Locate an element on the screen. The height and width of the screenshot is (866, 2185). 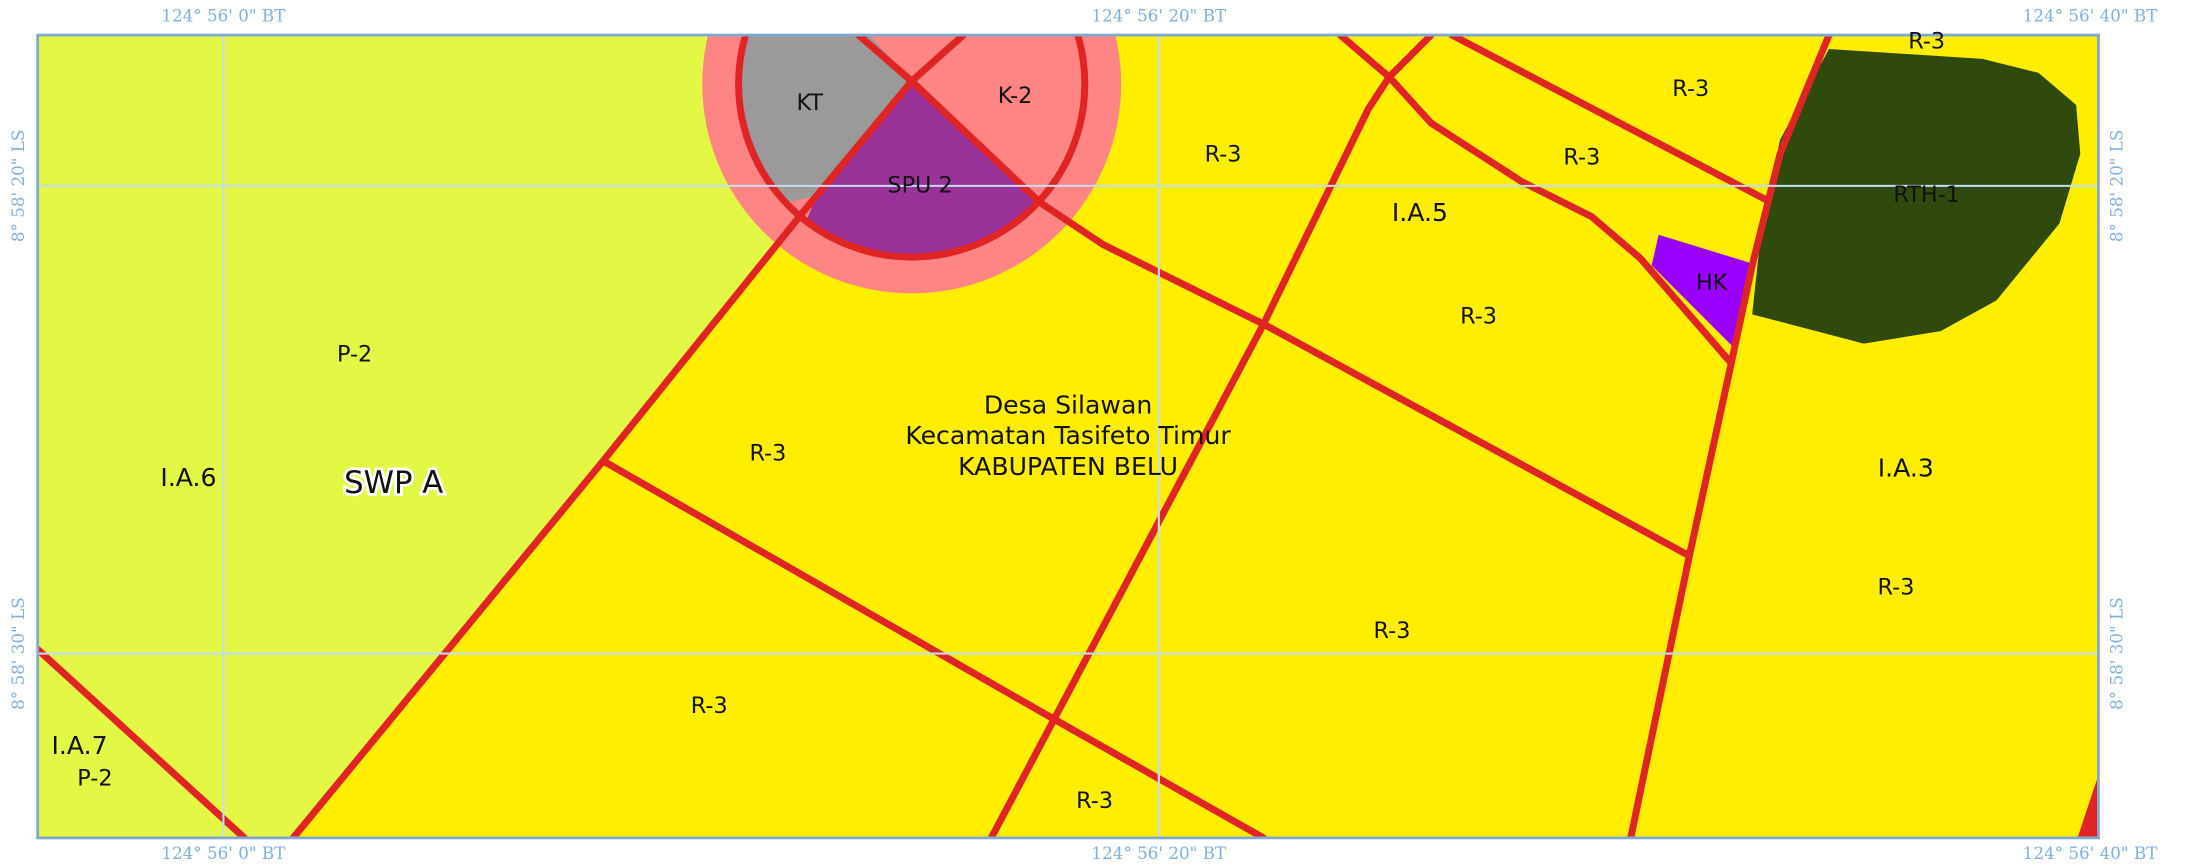
zone-label: I.A.5 is located at coordinates (1420, 212).